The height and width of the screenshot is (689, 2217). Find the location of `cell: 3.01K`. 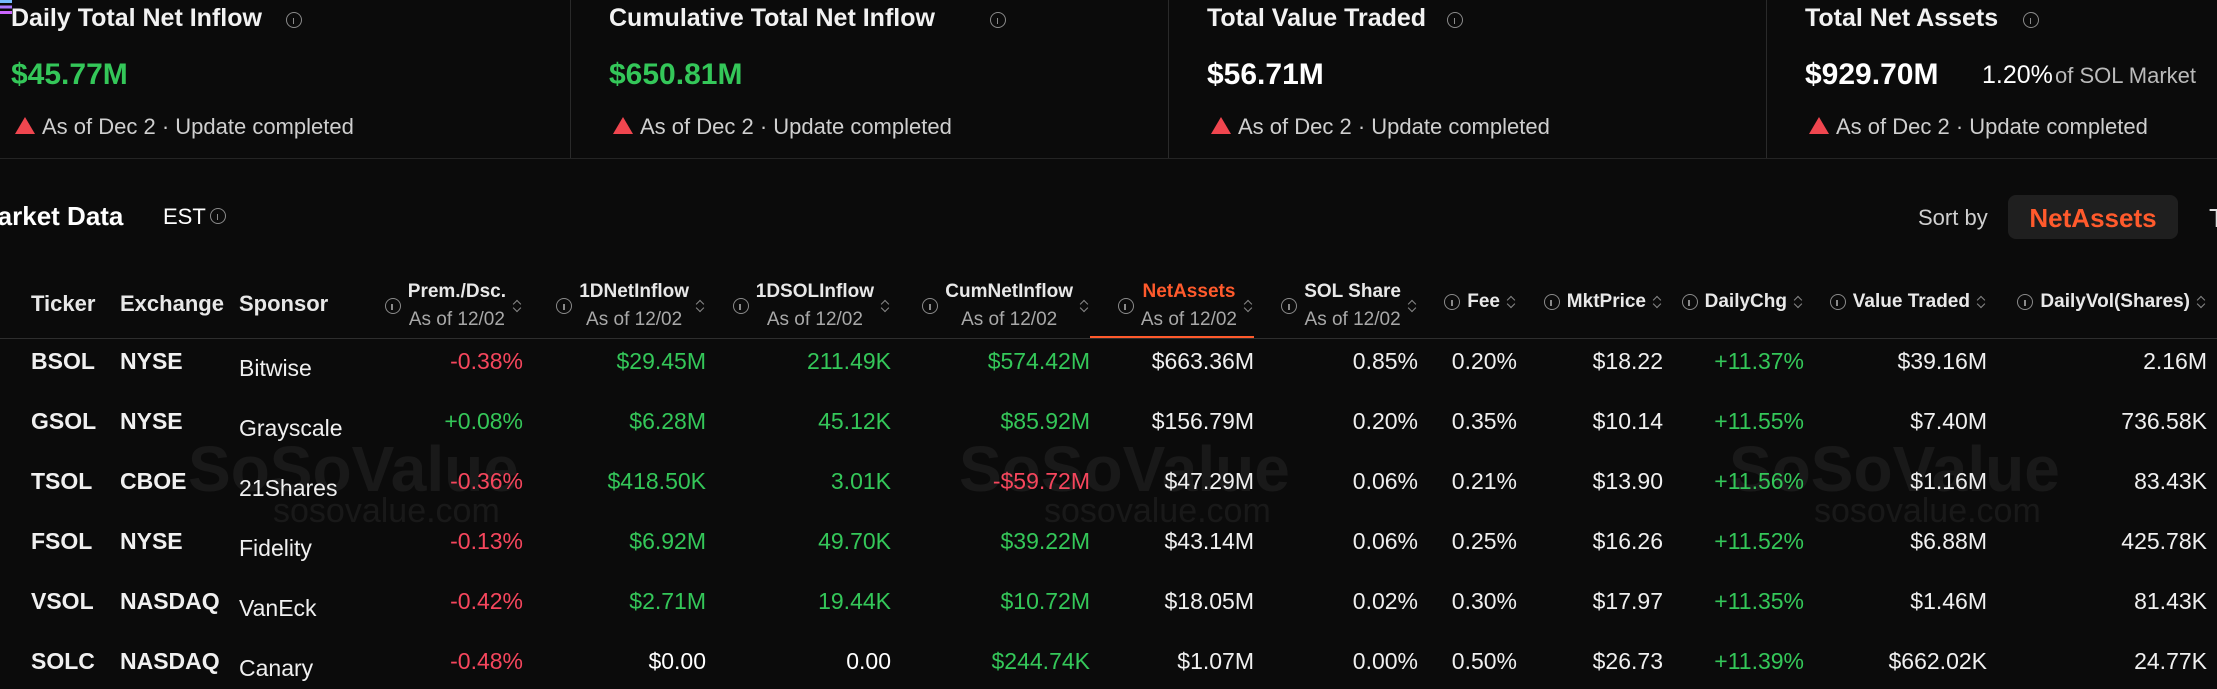

cell: 3.01K is located at coordinates (860, 481).